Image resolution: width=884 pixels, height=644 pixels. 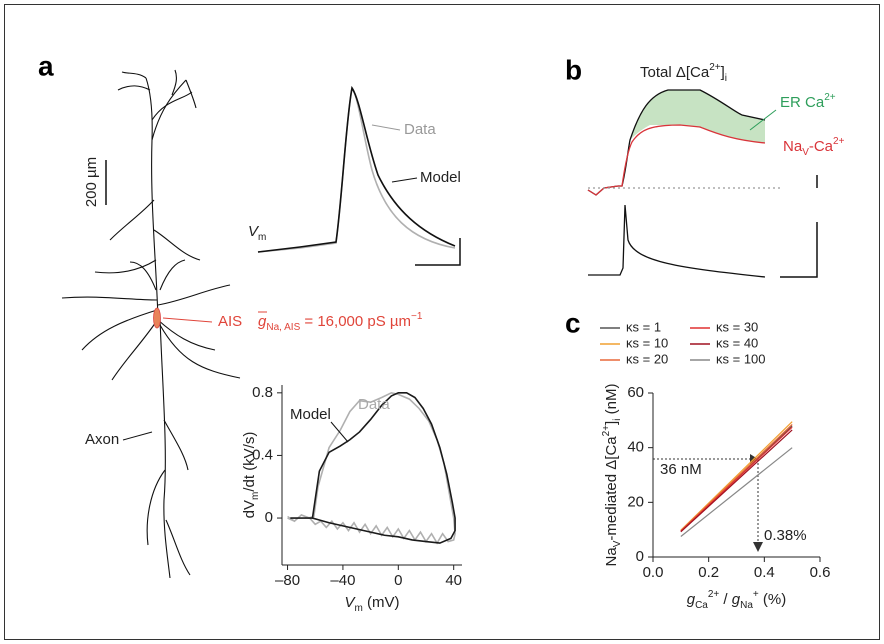 I want to click on y-tick-label: 0.4, so click(x=262, y=454).